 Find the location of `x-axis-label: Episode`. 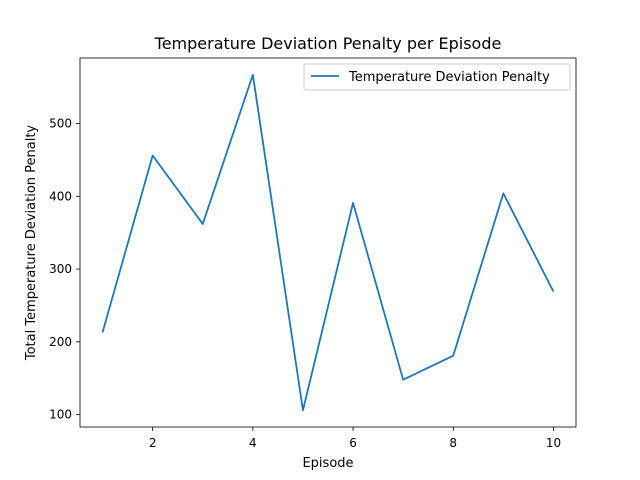

x-axis-label: Episode is located at coordinates (327, 463).